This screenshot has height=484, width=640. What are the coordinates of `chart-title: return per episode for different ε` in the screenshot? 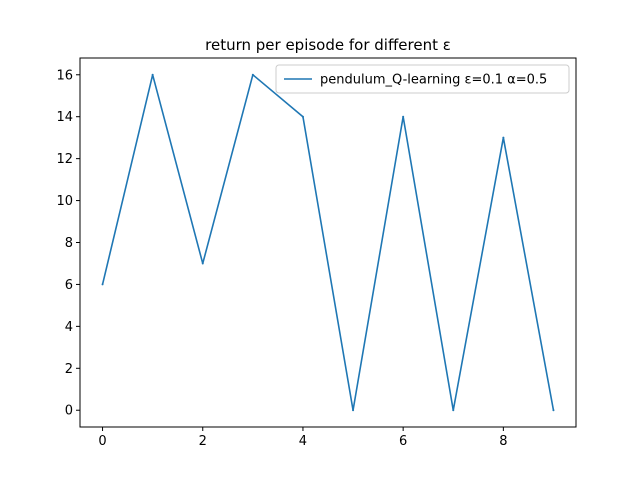 It's located at (328, 45).